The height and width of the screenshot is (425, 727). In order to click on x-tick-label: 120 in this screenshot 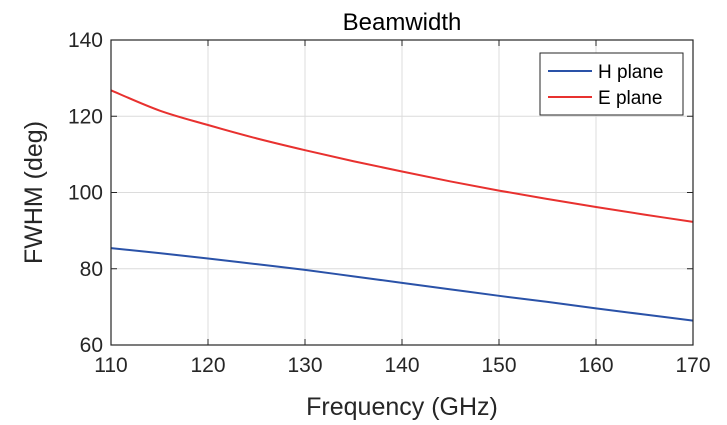, I will do `click(207, 365)`.